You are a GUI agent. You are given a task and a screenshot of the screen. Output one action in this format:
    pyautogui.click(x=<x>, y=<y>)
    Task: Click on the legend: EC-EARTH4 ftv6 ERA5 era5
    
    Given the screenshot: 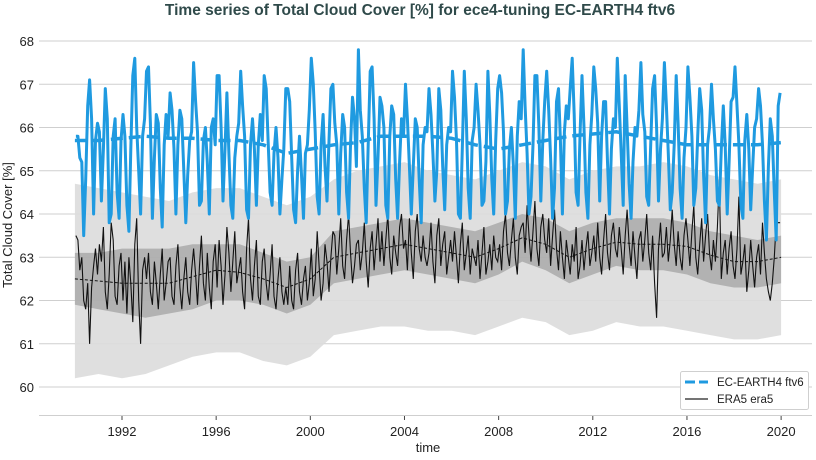 What is the action you would take?
    pyautogui.click(x=744, y=390)
    